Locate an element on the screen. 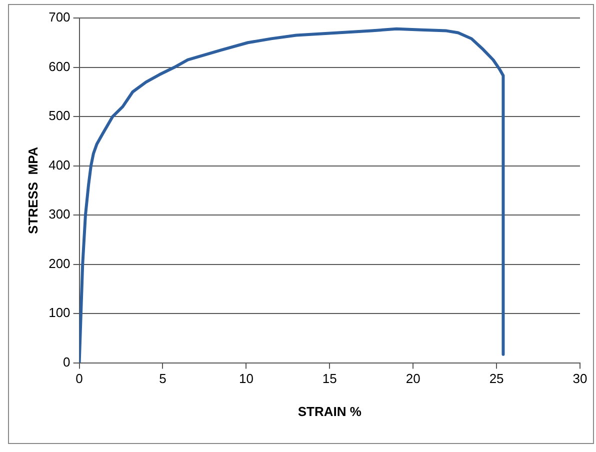 The image size is (596, 452). x-tick-label: 0 is located at coordinates (79, 378).